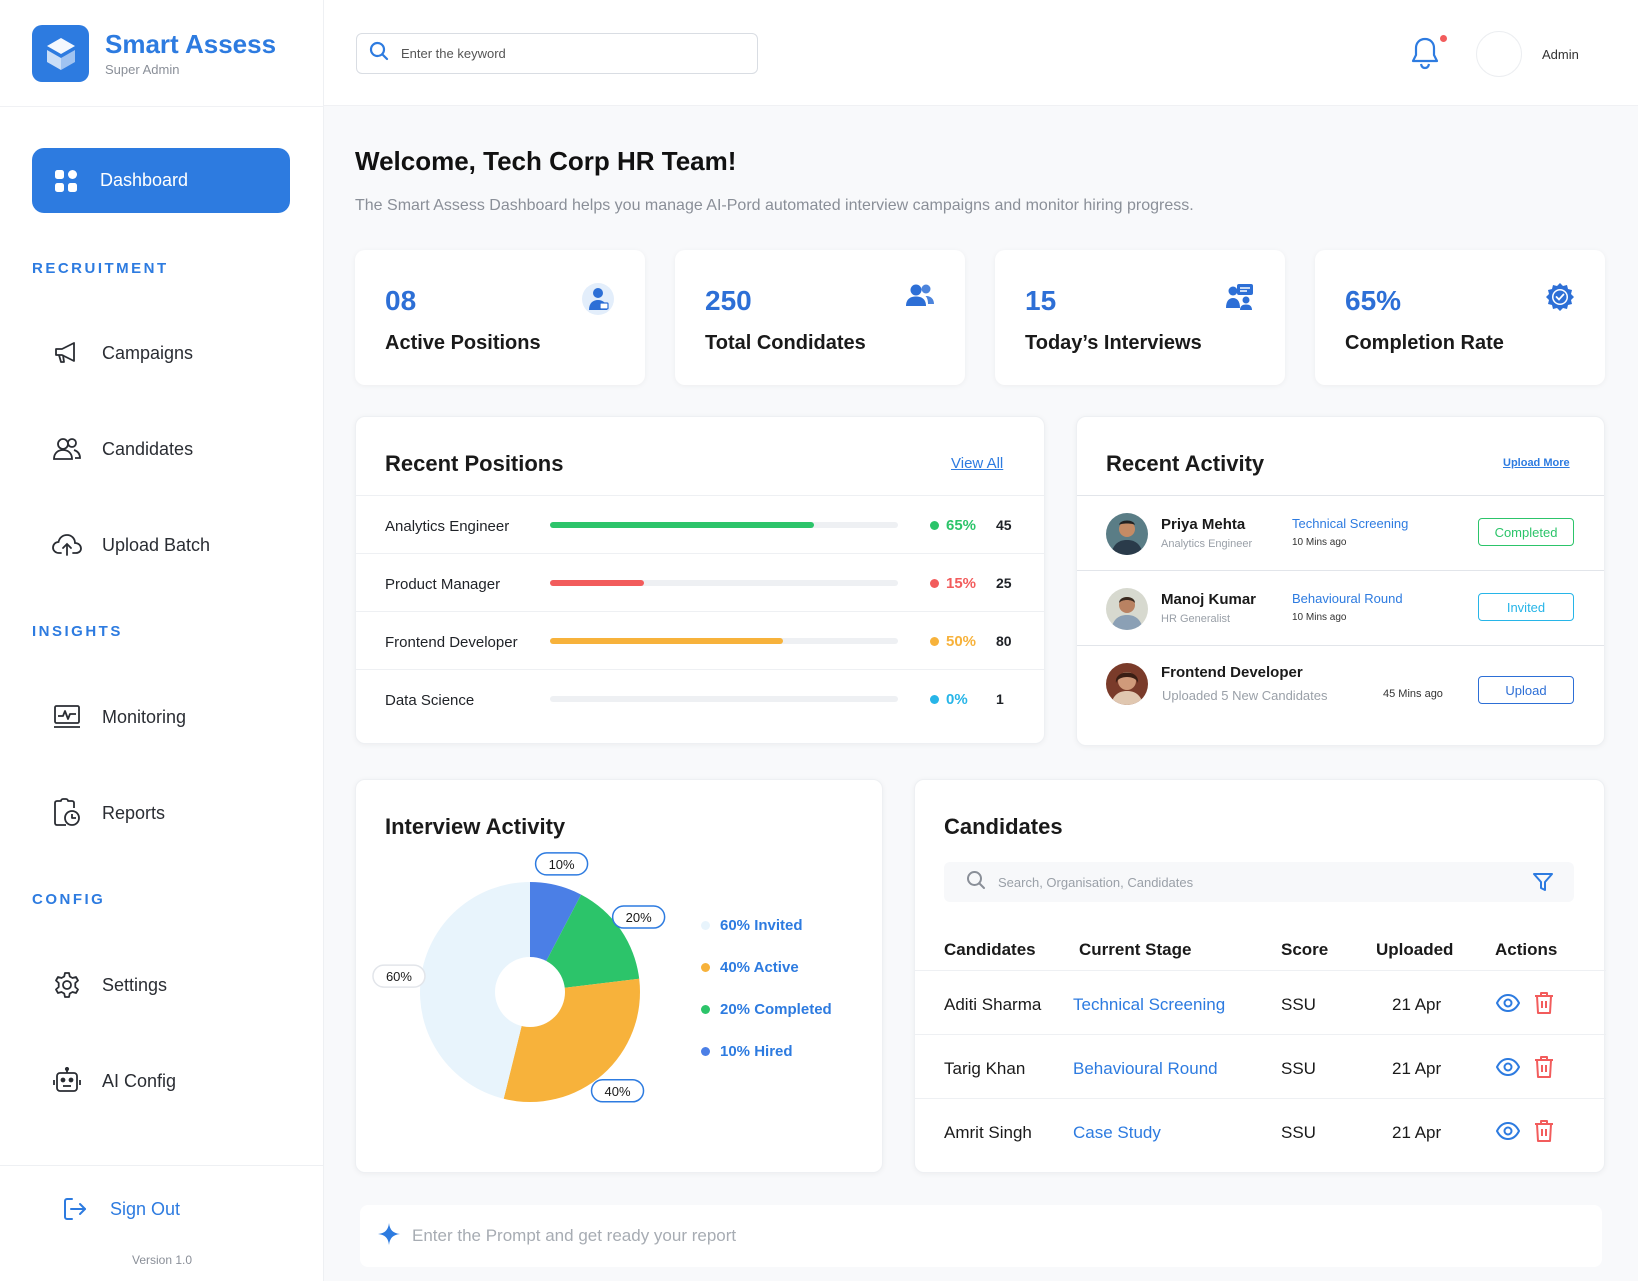 Image resolution: width=1638 pixels, height=1281 pixels. What do you see at coordinates (67, 985) in the screenshot?
I see `gear-icon` at bounding box center [67, 985].